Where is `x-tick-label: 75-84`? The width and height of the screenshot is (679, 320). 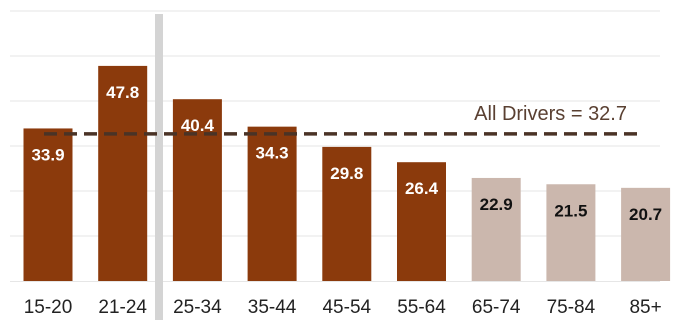 x-tick-label: 75-84 is located at coordinates (571, 307).